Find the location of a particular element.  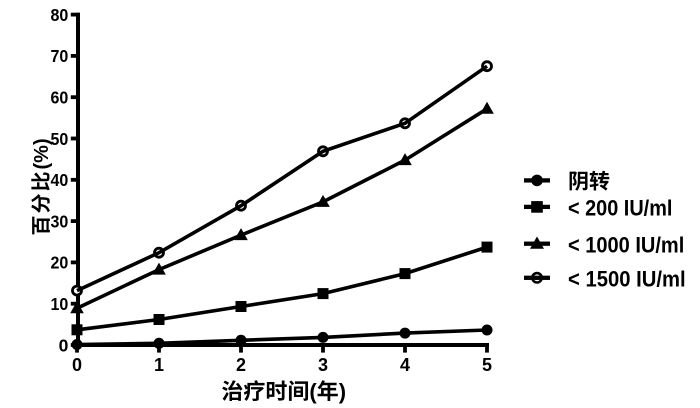

svg-text: 5 is located at coordinates (487, 365).